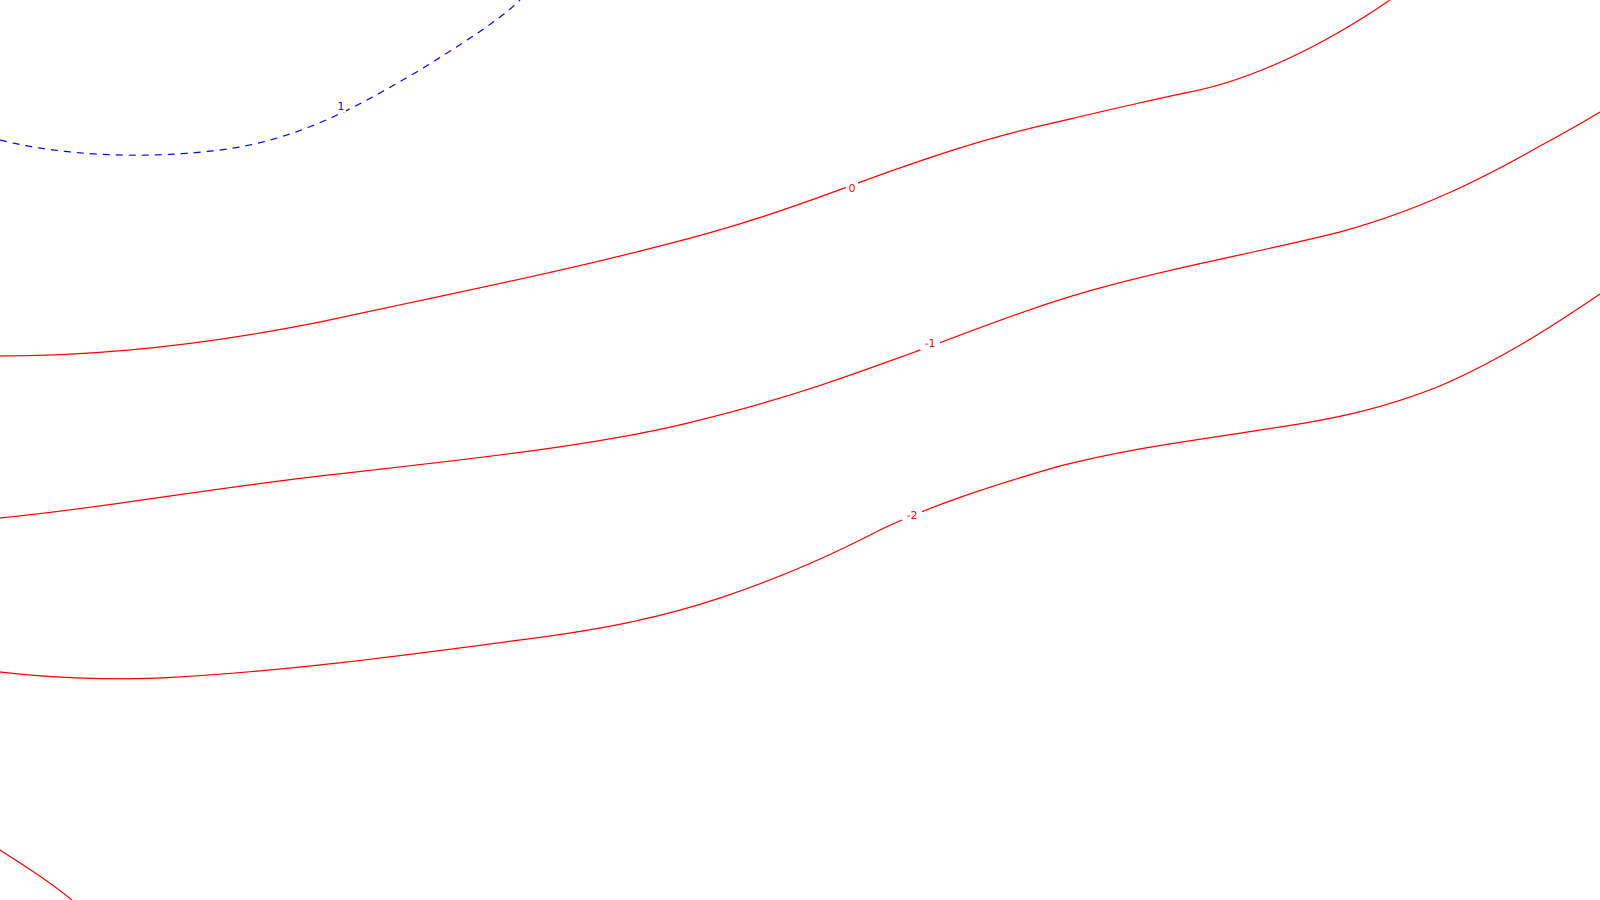 Image resolution: width=1600 pixels, height=900 pixels. I want to click on contour-label-level-0: 0, so click(852, 188).